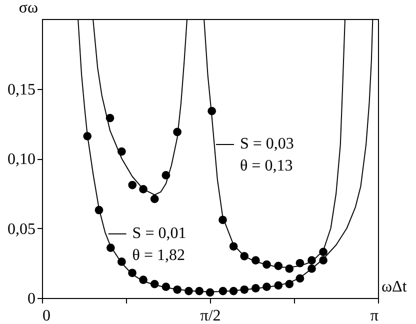  I want to click on y-axis-title: σω, so click(28, 8).